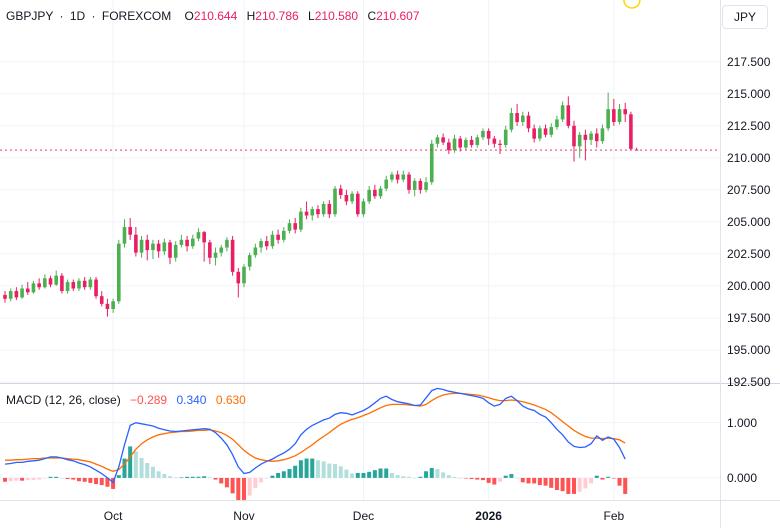  I want to click on macd-legend: MACD (12, 26, close) −0.289 0.340 0.630, so click(126, 400).